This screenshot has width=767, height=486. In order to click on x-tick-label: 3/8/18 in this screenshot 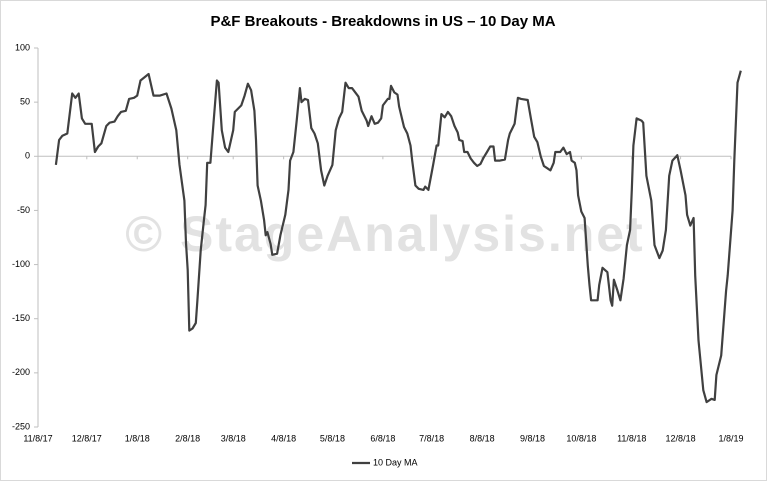, I will do `click(233, 438)`.